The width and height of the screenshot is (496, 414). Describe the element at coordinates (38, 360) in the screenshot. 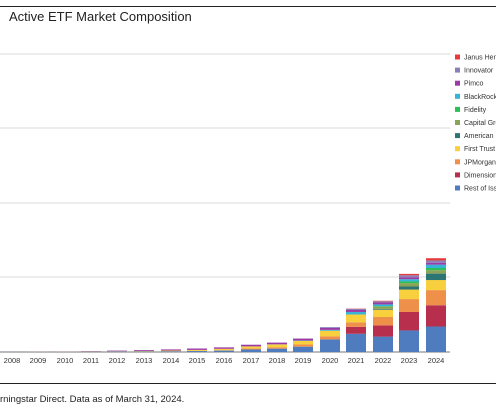

I see `x-tick-2009: 2009` at that location.